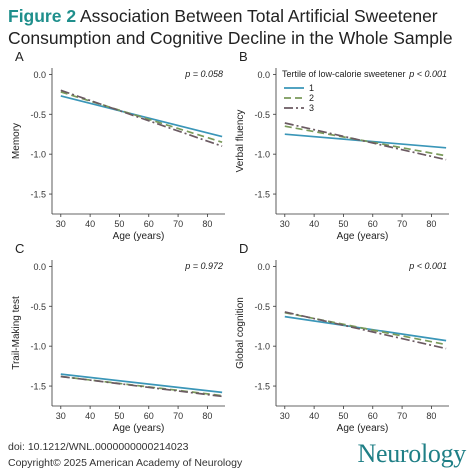 Image resolution: width=474 pixels, height=474 pixels. Describe the element at coordinates (90, 416) in the screenshot. I see `panel-c-xtick-label: 40` at that location.